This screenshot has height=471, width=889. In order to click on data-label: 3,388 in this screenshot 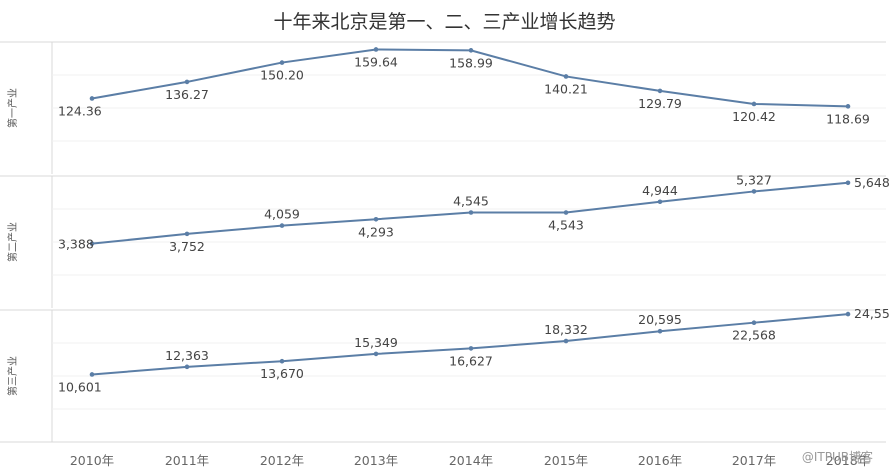, I will do `click(76, 244)`.